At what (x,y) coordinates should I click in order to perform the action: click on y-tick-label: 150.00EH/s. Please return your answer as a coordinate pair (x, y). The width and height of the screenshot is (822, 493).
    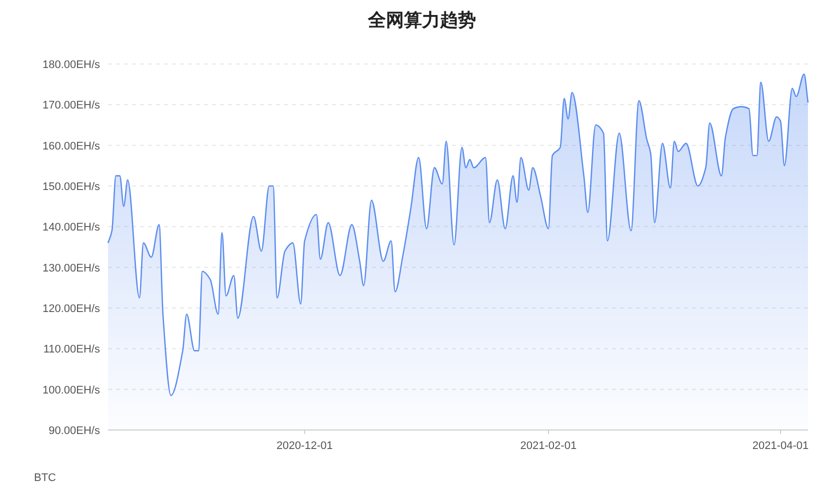
    Looking at the image, I should click on (71, 187).